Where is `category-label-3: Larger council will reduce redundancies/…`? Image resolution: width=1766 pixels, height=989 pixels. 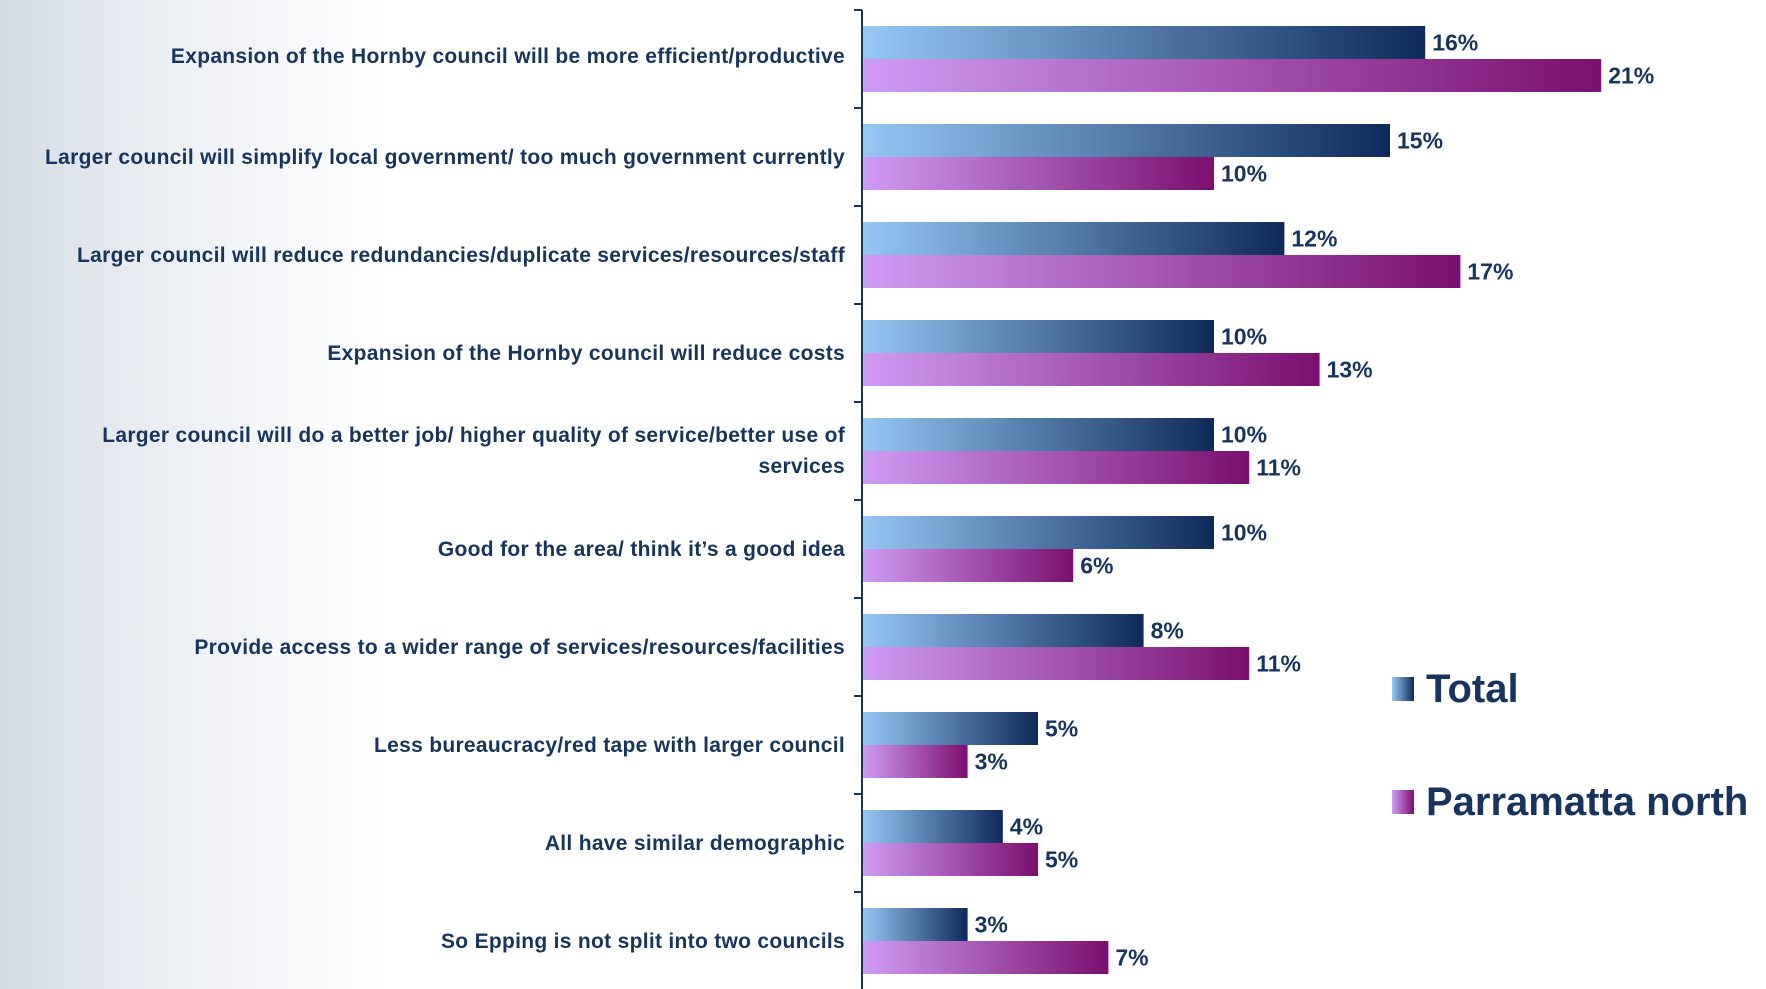 category-label-3: Larger council will reduce redundancies/… is located at coordinates (461, 255).